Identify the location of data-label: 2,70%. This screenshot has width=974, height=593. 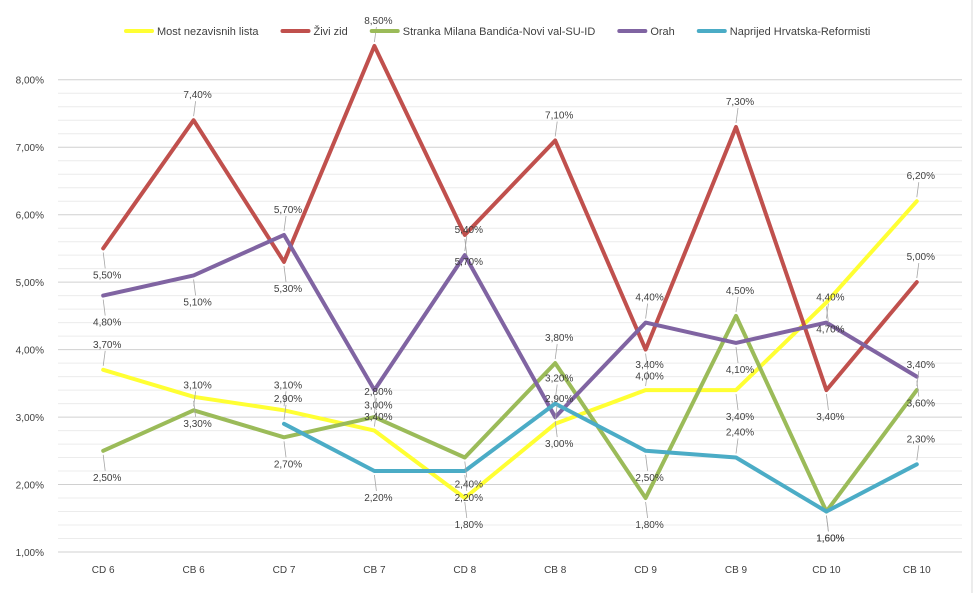
(288, 464).